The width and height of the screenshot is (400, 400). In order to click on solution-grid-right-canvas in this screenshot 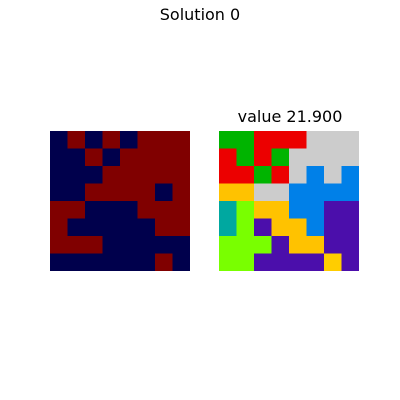, I will do `click(289, 201)`.